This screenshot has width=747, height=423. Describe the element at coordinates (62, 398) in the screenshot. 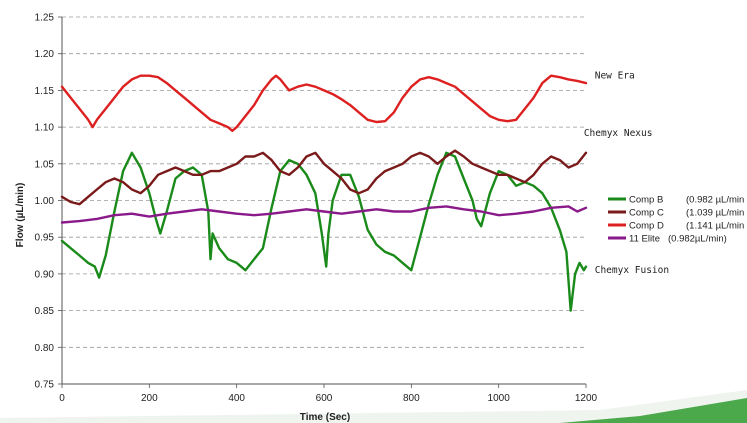

I see `x-tick-label: 0` at that location.